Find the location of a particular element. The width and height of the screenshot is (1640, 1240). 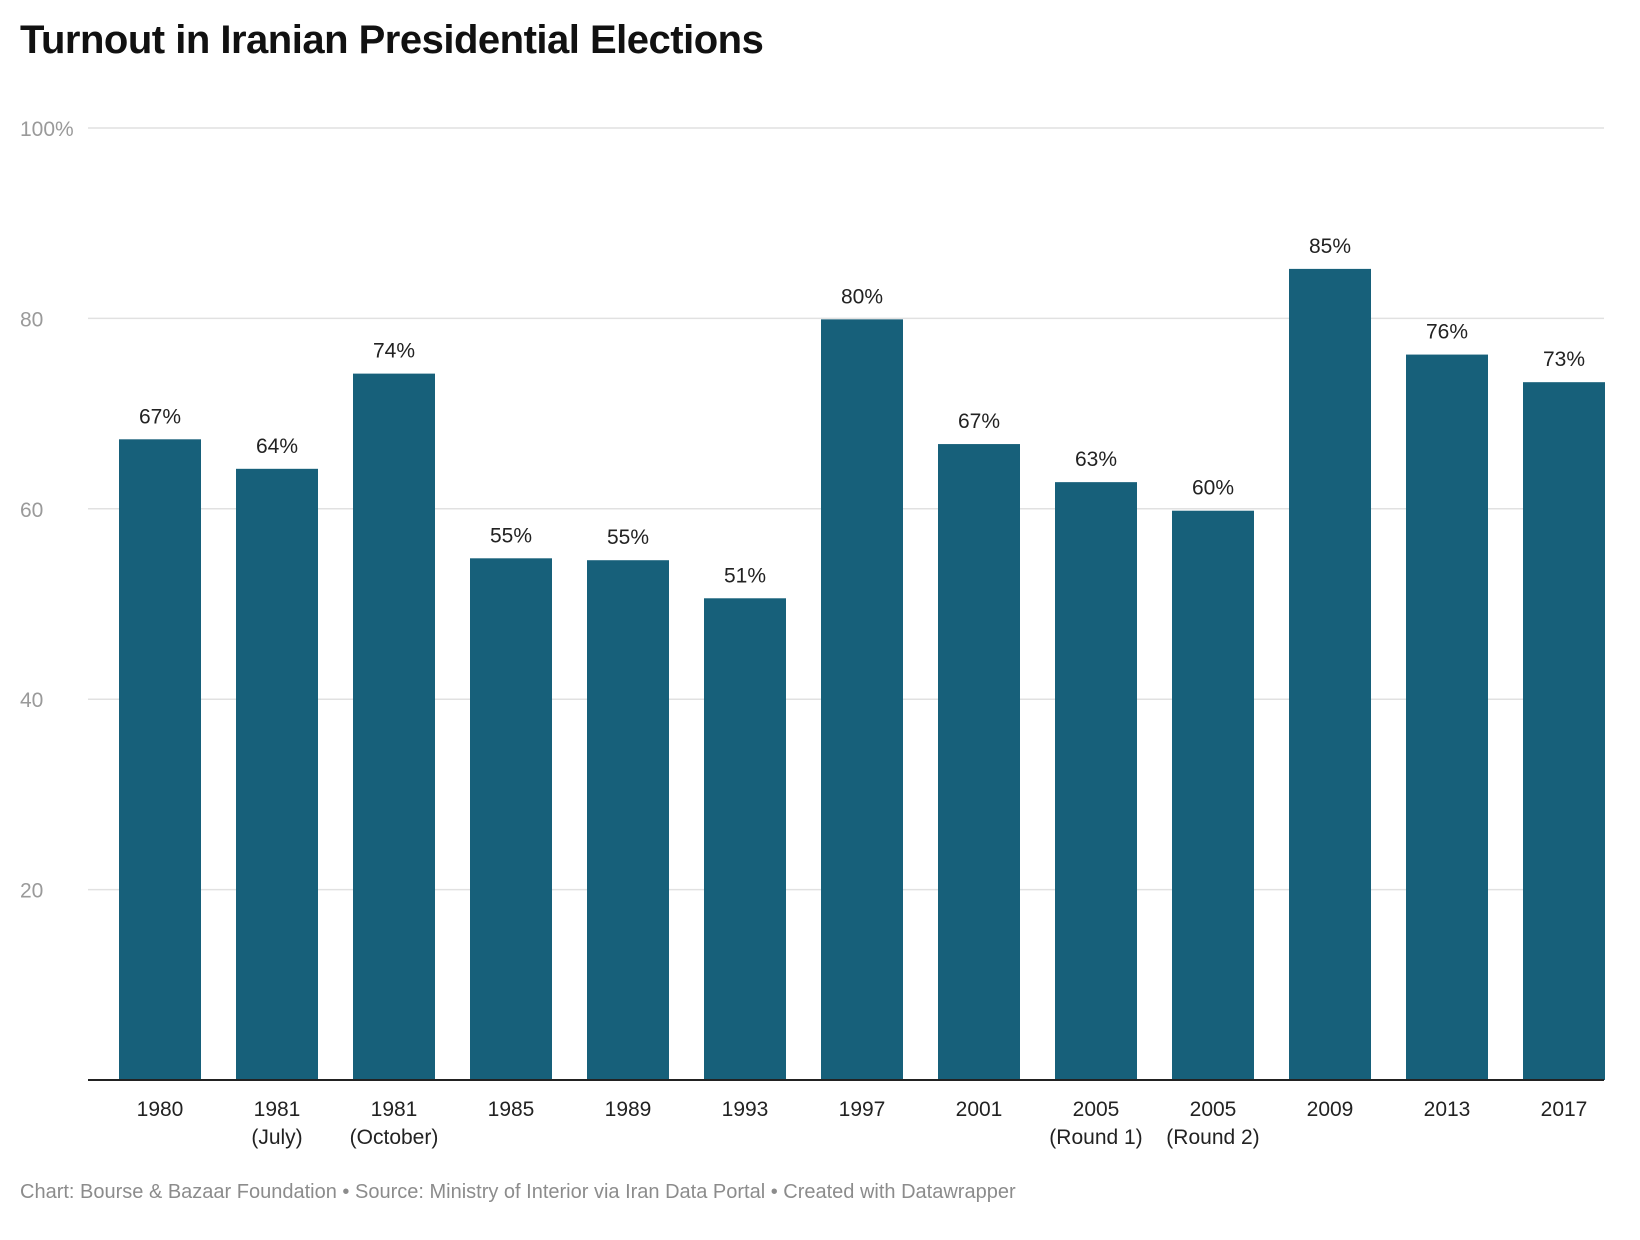

y-tick-label: 20 is located at coordinates (31, 891).